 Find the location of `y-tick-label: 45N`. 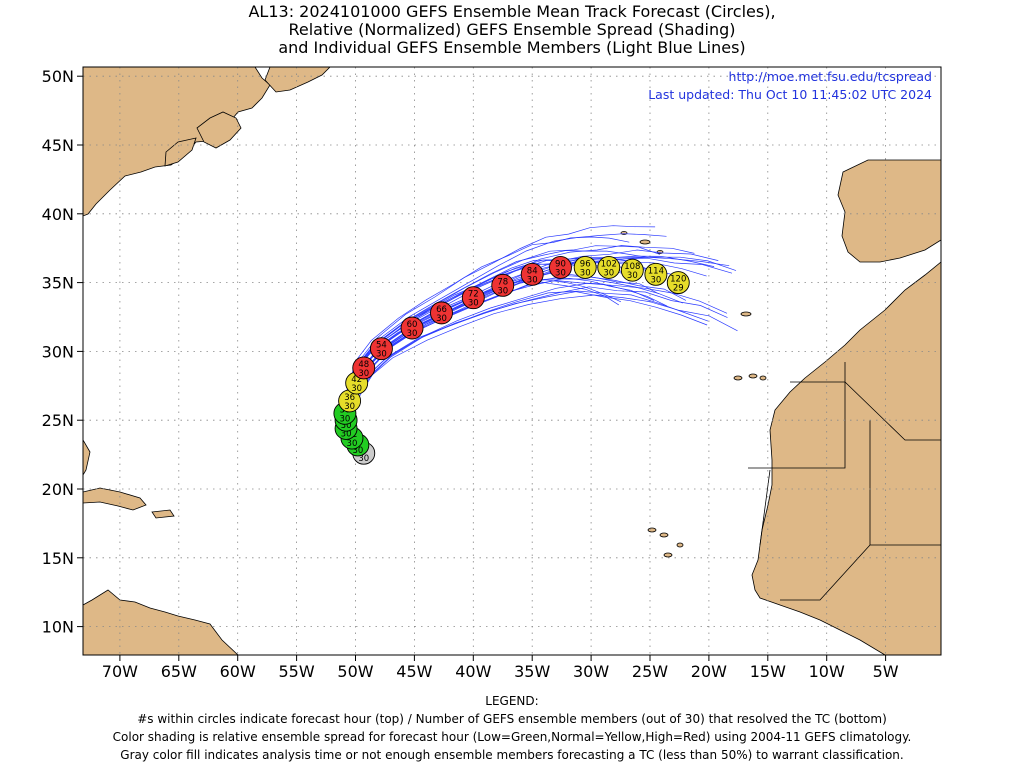

y-tick-label: 45N is located at coordinates (58, 145).